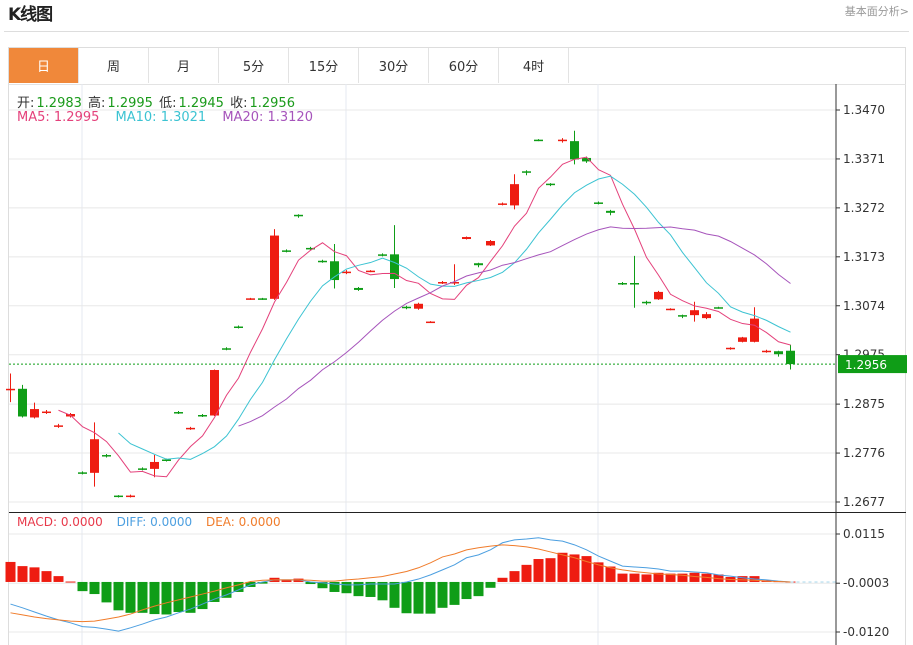 This screenshot has width=913, height=645. I want to click on y-tick-label: 1.3173, so click(864, 257).